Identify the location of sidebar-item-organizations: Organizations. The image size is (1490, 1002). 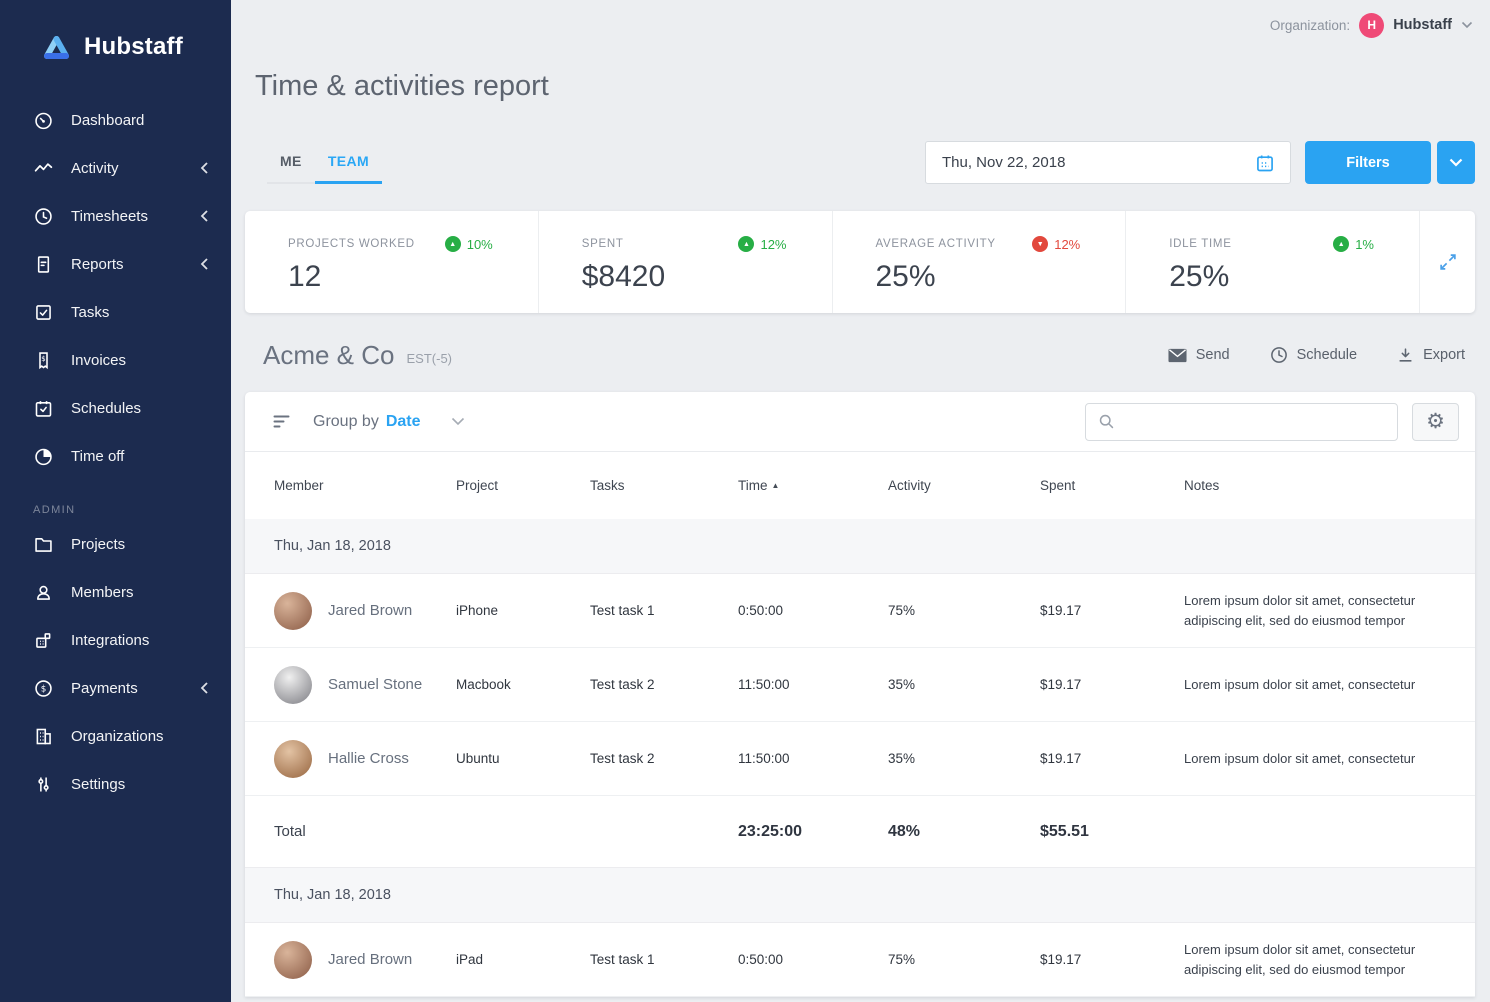
(115, 736).